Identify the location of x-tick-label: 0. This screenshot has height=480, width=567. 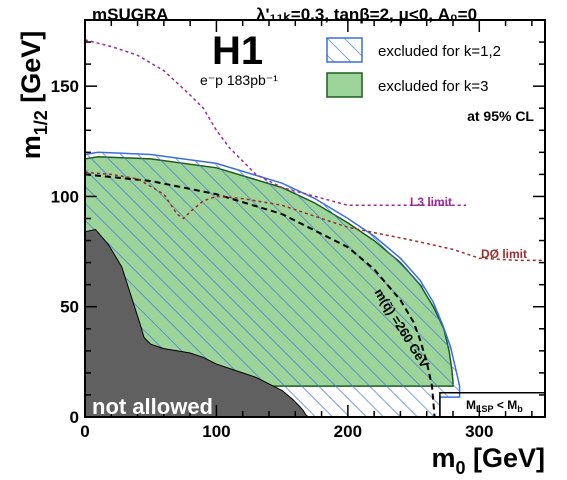
(84, 431).